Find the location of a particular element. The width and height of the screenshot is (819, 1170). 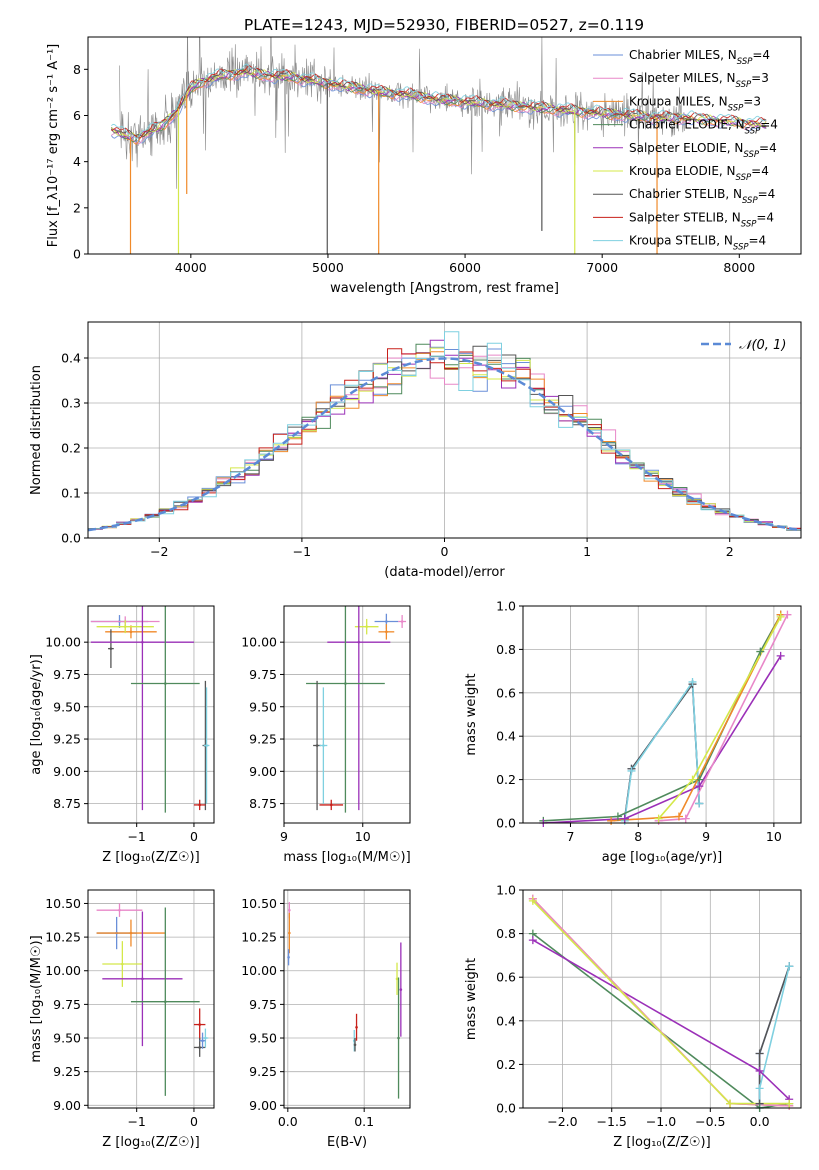

age-vs-Z-xtick-label: 0 is located at coordinates (194, 836).